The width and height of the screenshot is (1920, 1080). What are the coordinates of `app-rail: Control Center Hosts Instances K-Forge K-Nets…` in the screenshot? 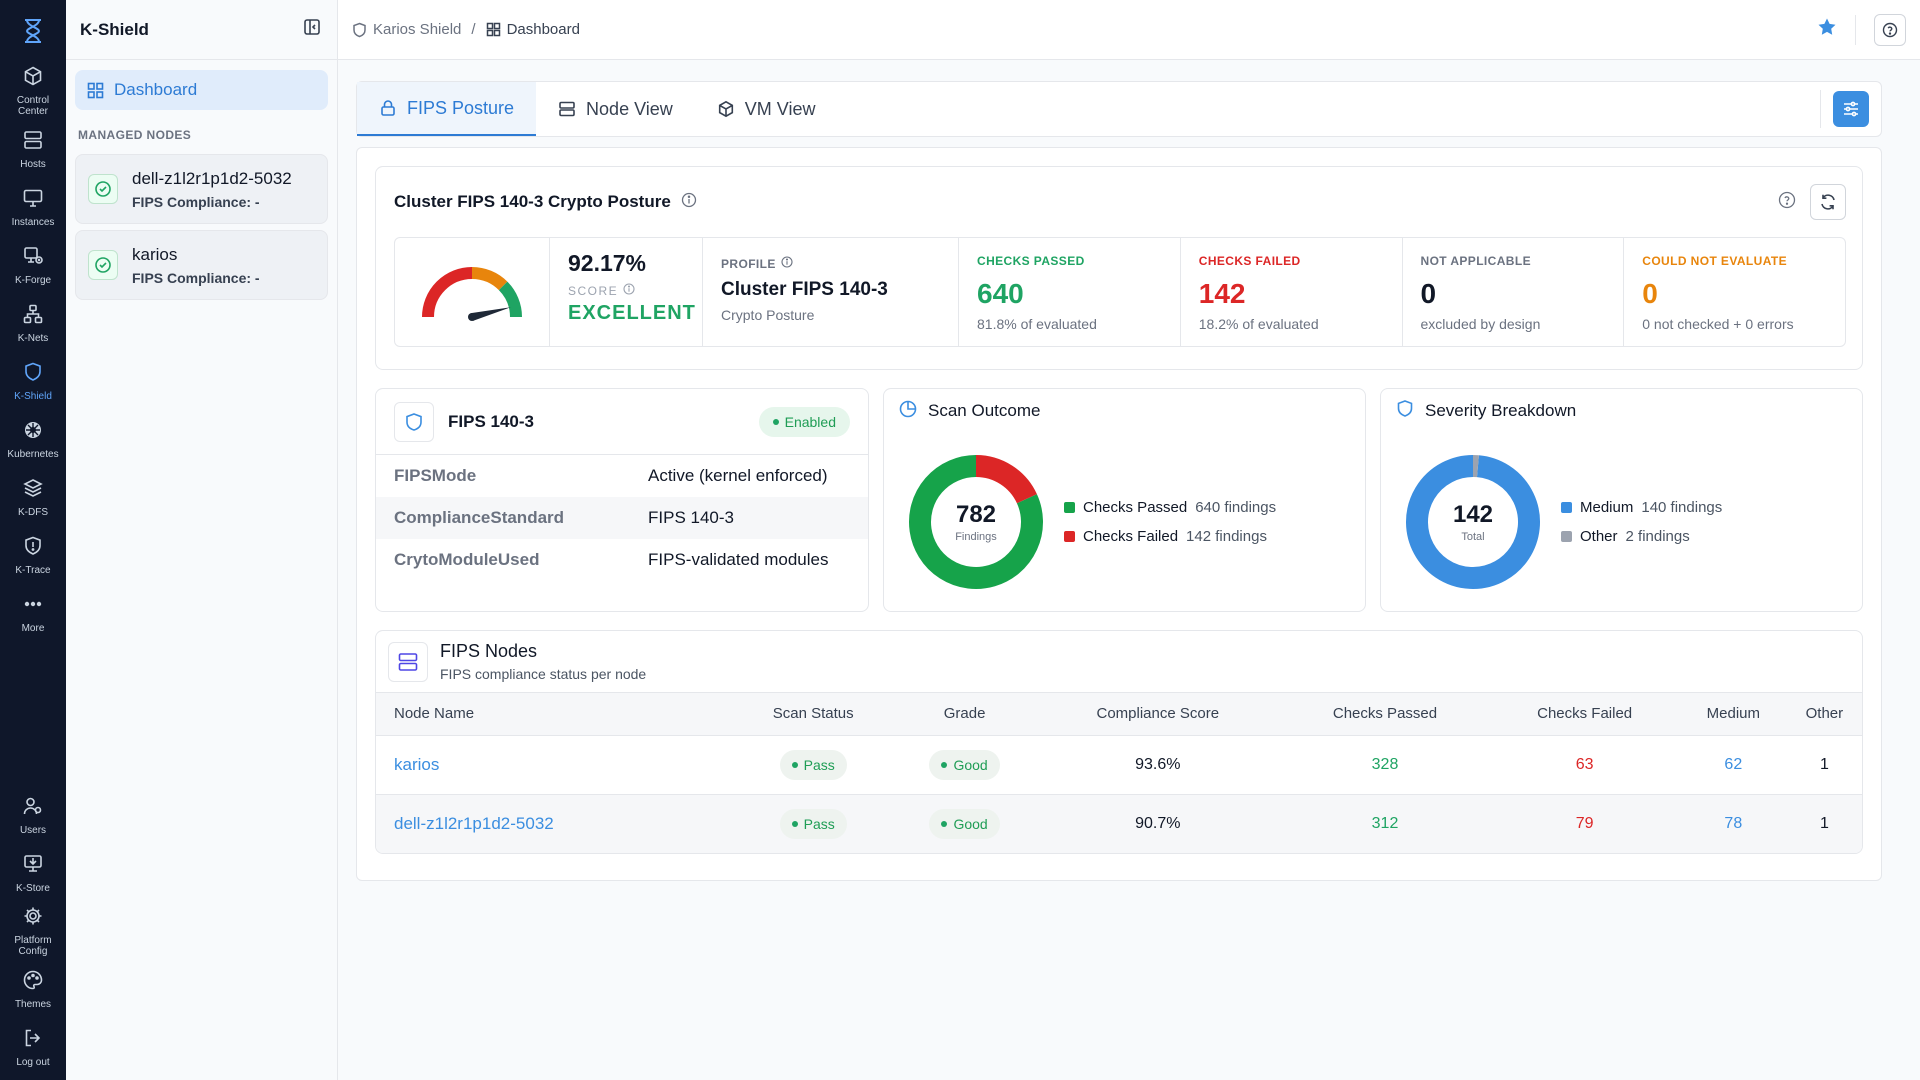 It's located at (33, 540).